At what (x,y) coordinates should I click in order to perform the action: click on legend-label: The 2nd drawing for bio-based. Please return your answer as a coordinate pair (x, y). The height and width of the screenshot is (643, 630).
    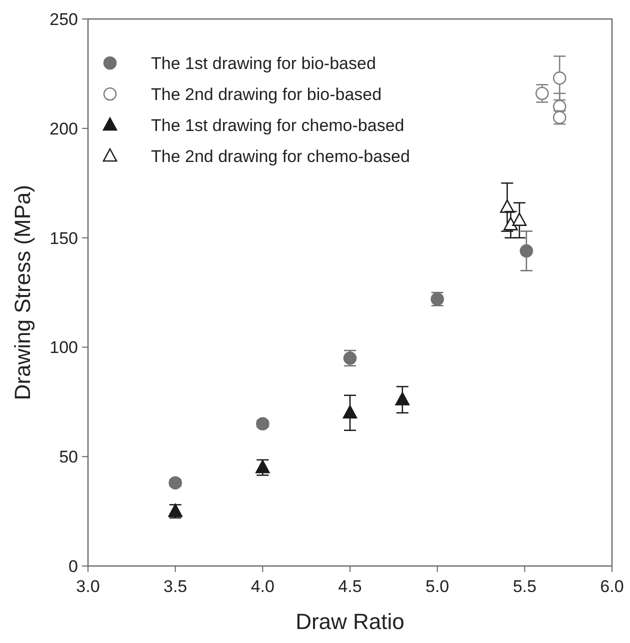
    Looking at the image, I should click on (266, 94).